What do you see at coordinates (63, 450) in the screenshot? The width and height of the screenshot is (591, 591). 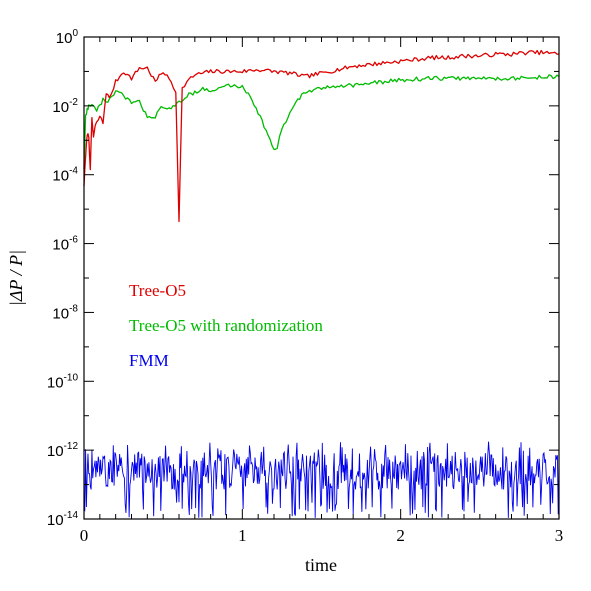 I see `y-tick-label: 10⁻¹²` at bounding box center [63, 450].